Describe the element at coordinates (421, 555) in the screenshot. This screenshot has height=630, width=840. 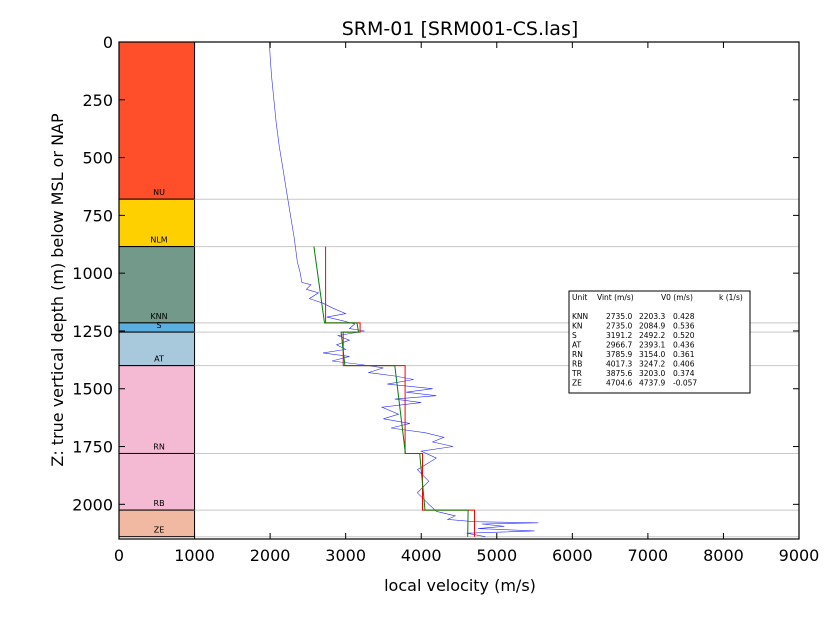
I see `x-tick-label: 4000` at that location.